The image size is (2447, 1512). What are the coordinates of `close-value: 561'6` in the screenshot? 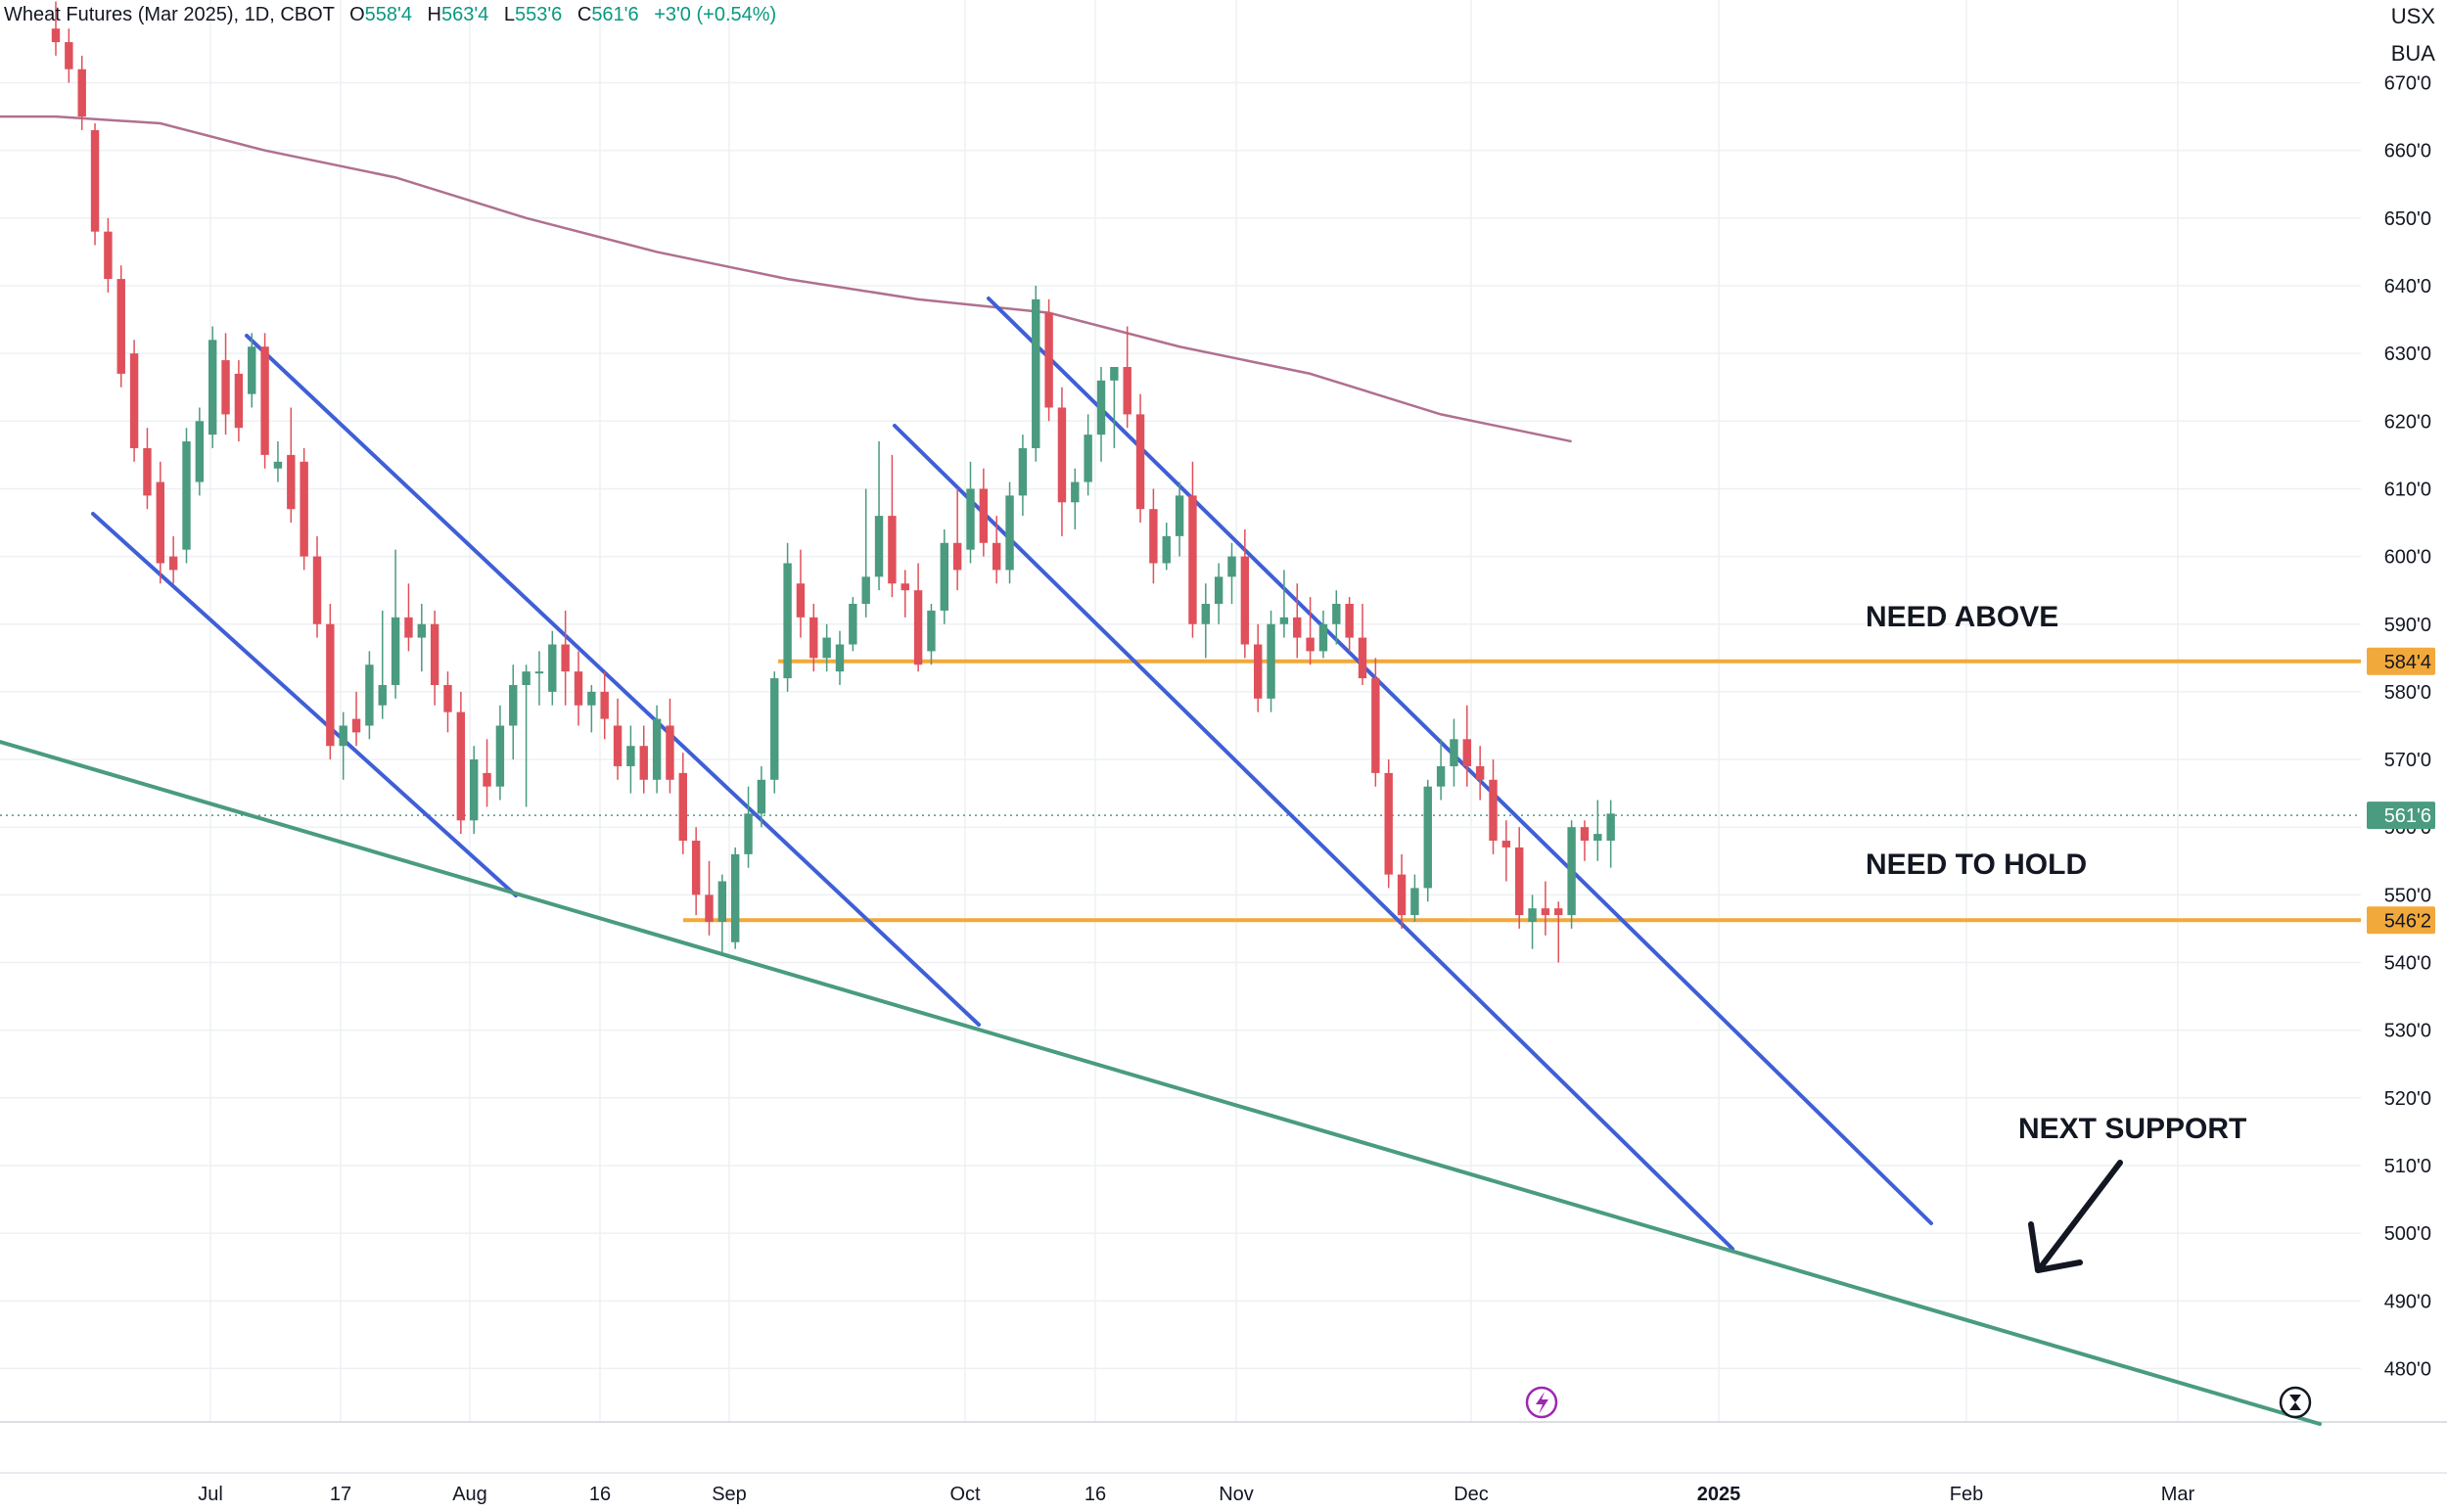 It's located at (615, 14).